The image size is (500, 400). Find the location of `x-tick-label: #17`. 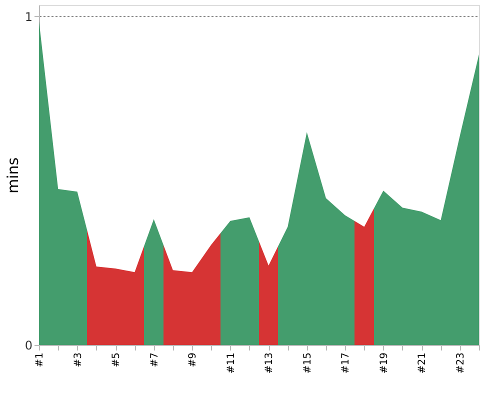

x-tick-label: #17 is located at coordinates (346, 363).